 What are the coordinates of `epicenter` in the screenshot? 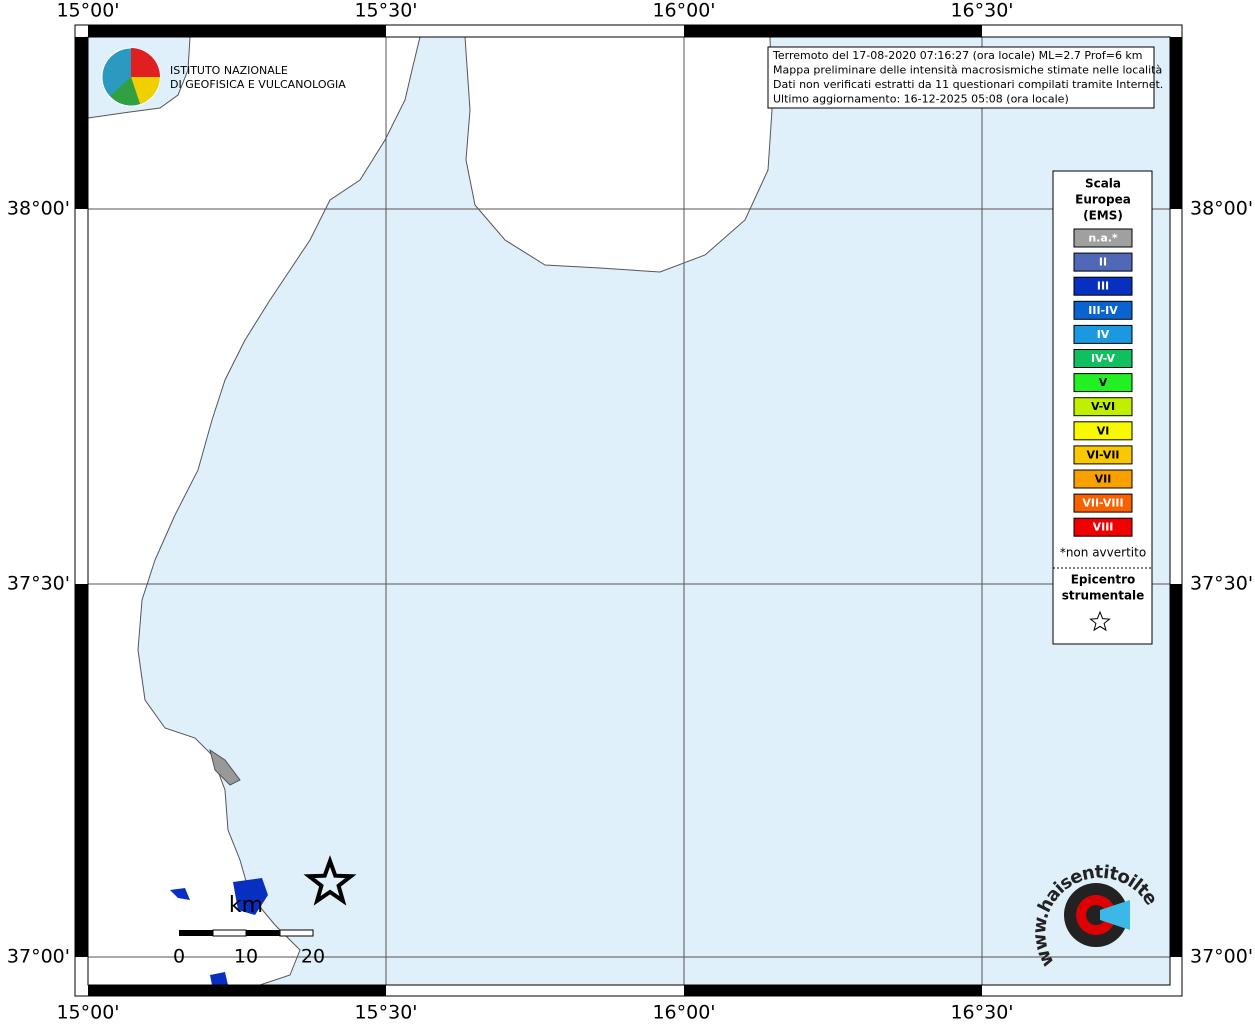 It's located at (330, 880).